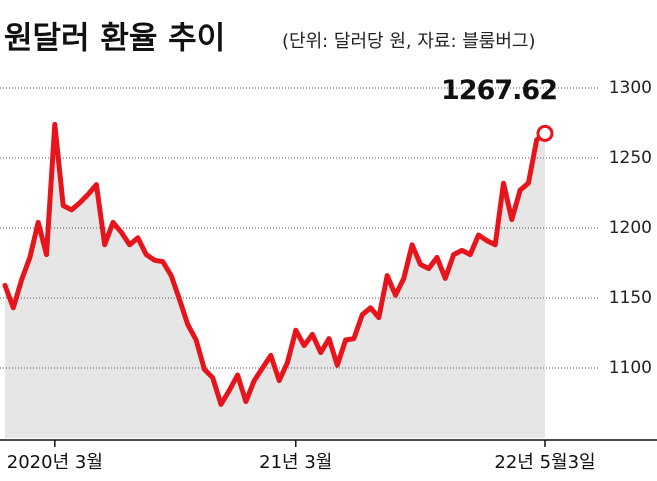 This screenshot has width=657, height=481. What do you see at coordinates (499, 90) in the screenshot?
I see `end-value-label: 1267.62` at bounding box center [499, 90].